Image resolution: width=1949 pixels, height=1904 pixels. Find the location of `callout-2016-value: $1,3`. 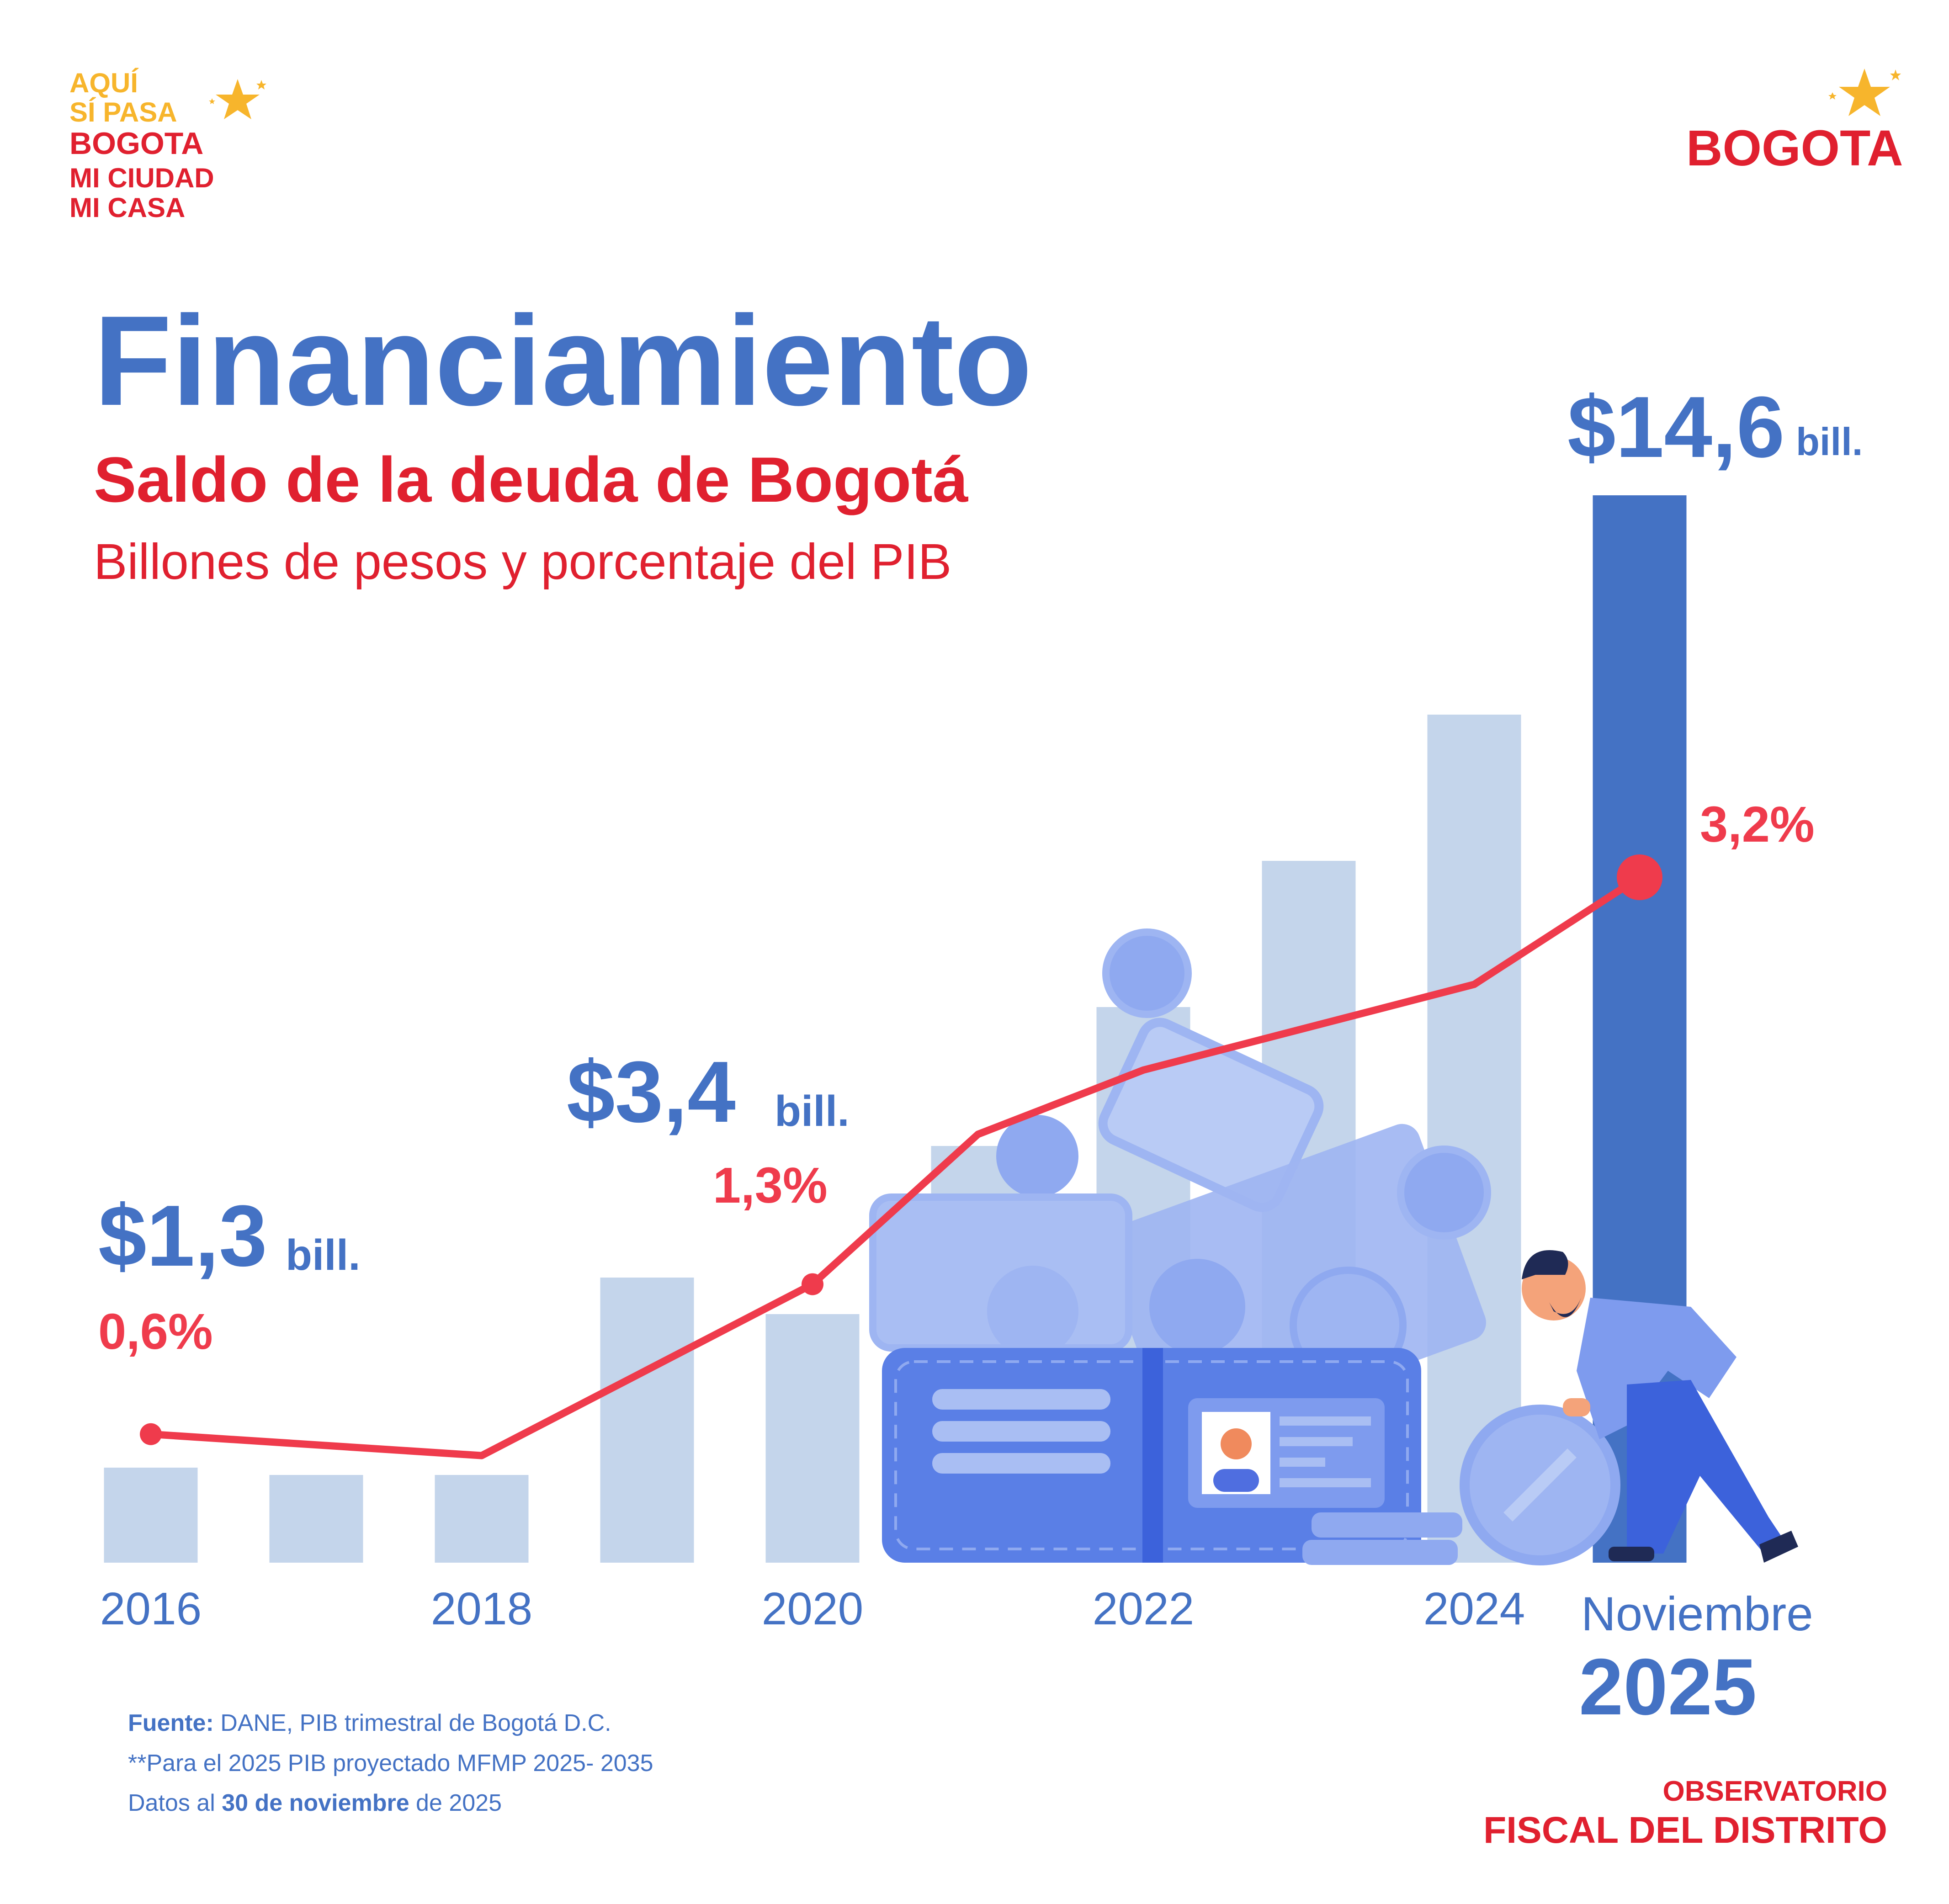

callout-2016-value: $1,3 is located at coordinates (182, 1236).